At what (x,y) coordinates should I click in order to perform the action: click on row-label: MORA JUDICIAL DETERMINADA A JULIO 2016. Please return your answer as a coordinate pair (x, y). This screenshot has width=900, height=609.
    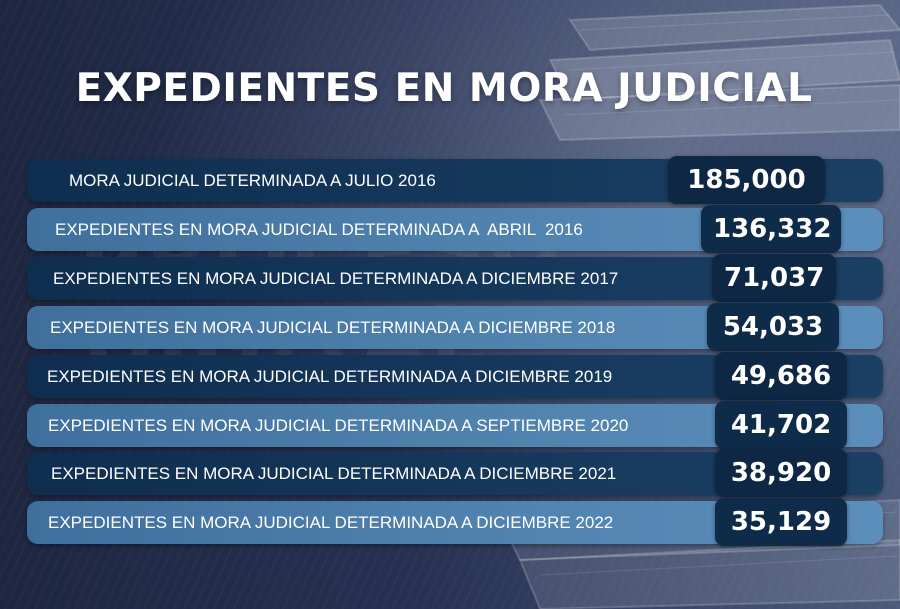
    Looking at the image, I should click on (252, 180).